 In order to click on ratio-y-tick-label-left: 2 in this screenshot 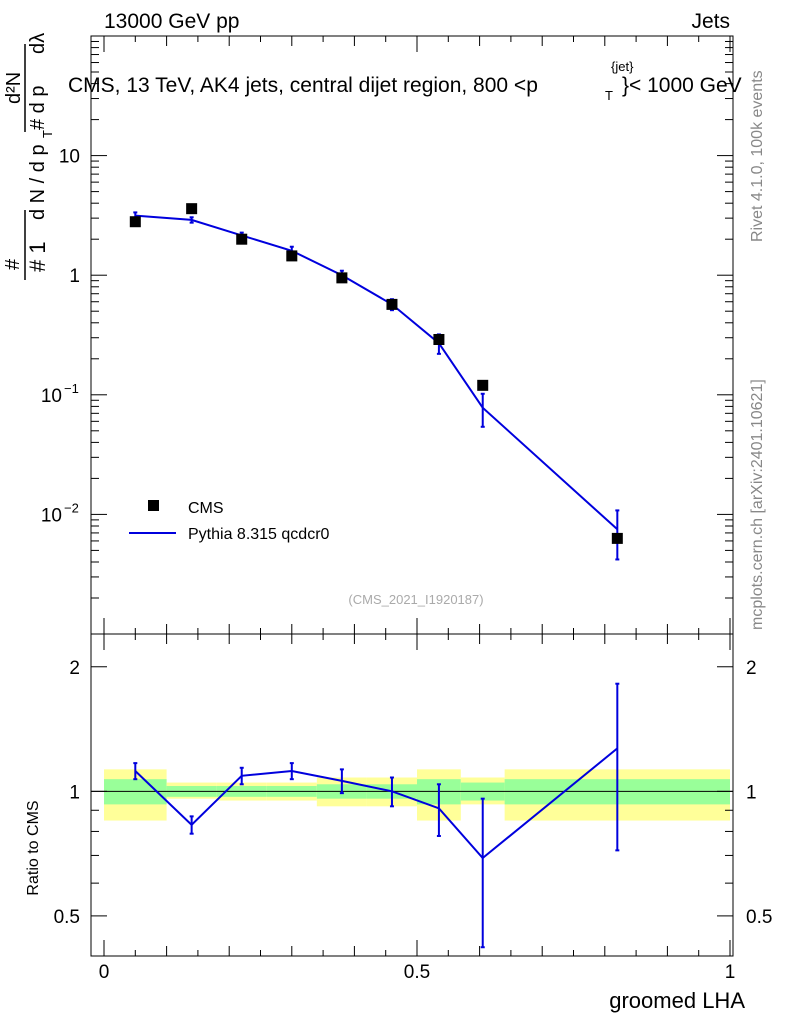, I will do `click(74, 668)`.